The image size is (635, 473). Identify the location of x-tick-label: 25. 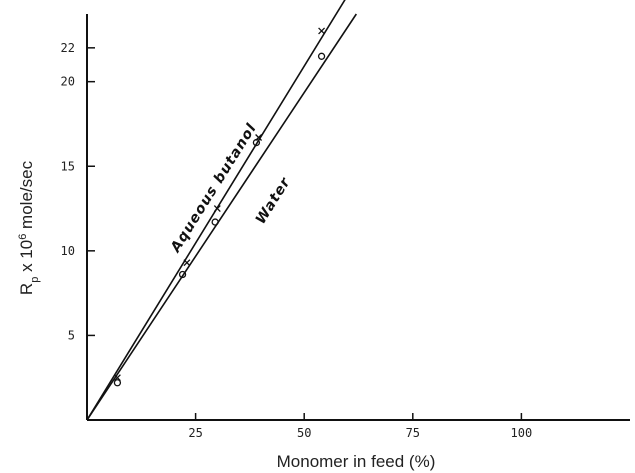
(195, 433).